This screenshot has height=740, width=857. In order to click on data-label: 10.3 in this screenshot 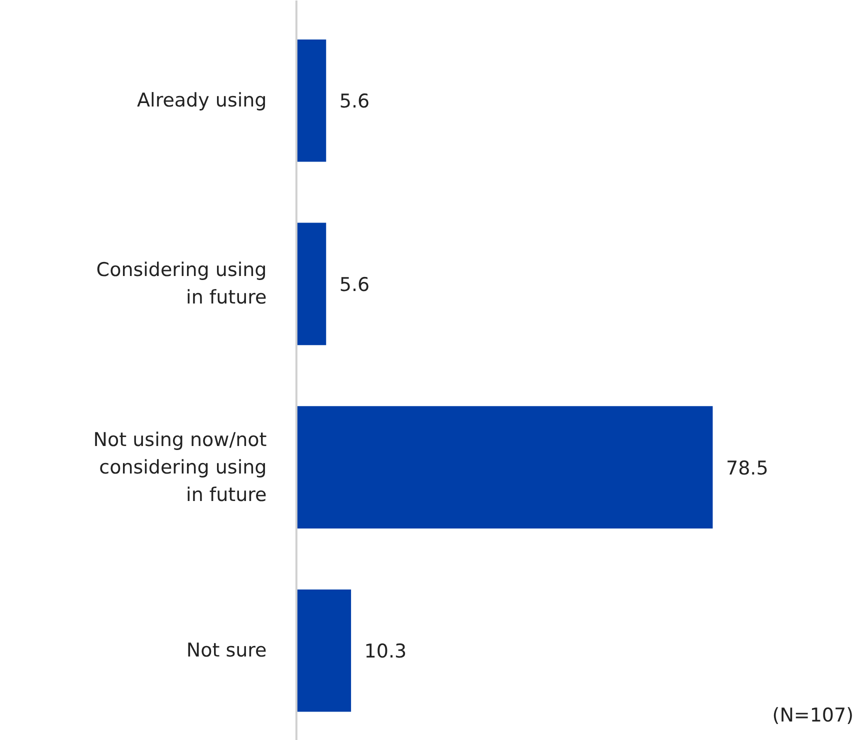, I will do `click(385, 651)`.